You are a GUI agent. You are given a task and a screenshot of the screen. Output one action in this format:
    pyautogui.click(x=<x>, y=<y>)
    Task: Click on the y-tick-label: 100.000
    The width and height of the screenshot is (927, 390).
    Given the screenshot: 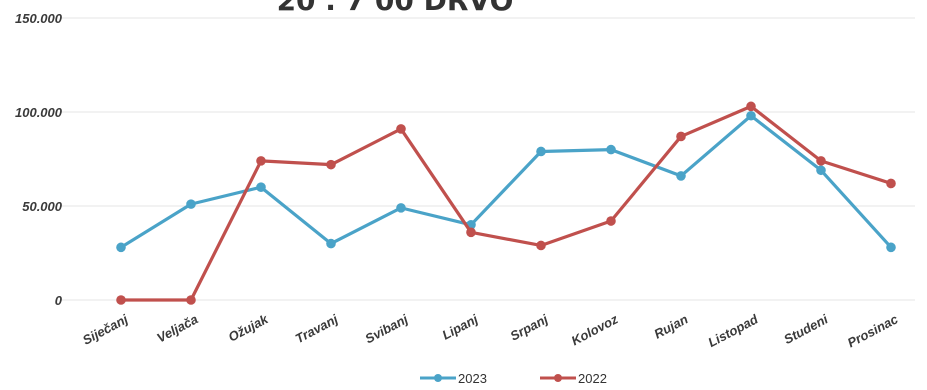 What is the action you would take?
    pyautogui.click(x=39, y=112)
    